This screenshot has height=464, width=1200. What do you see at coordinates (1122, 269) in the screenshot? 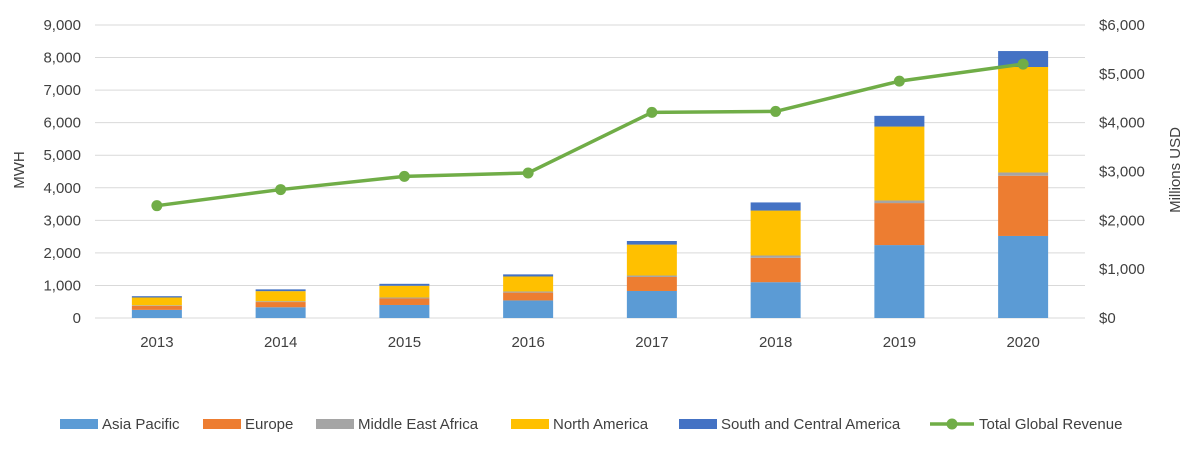
I see `y2-tick-label: $1,000` at bounding box center [1122, 269].